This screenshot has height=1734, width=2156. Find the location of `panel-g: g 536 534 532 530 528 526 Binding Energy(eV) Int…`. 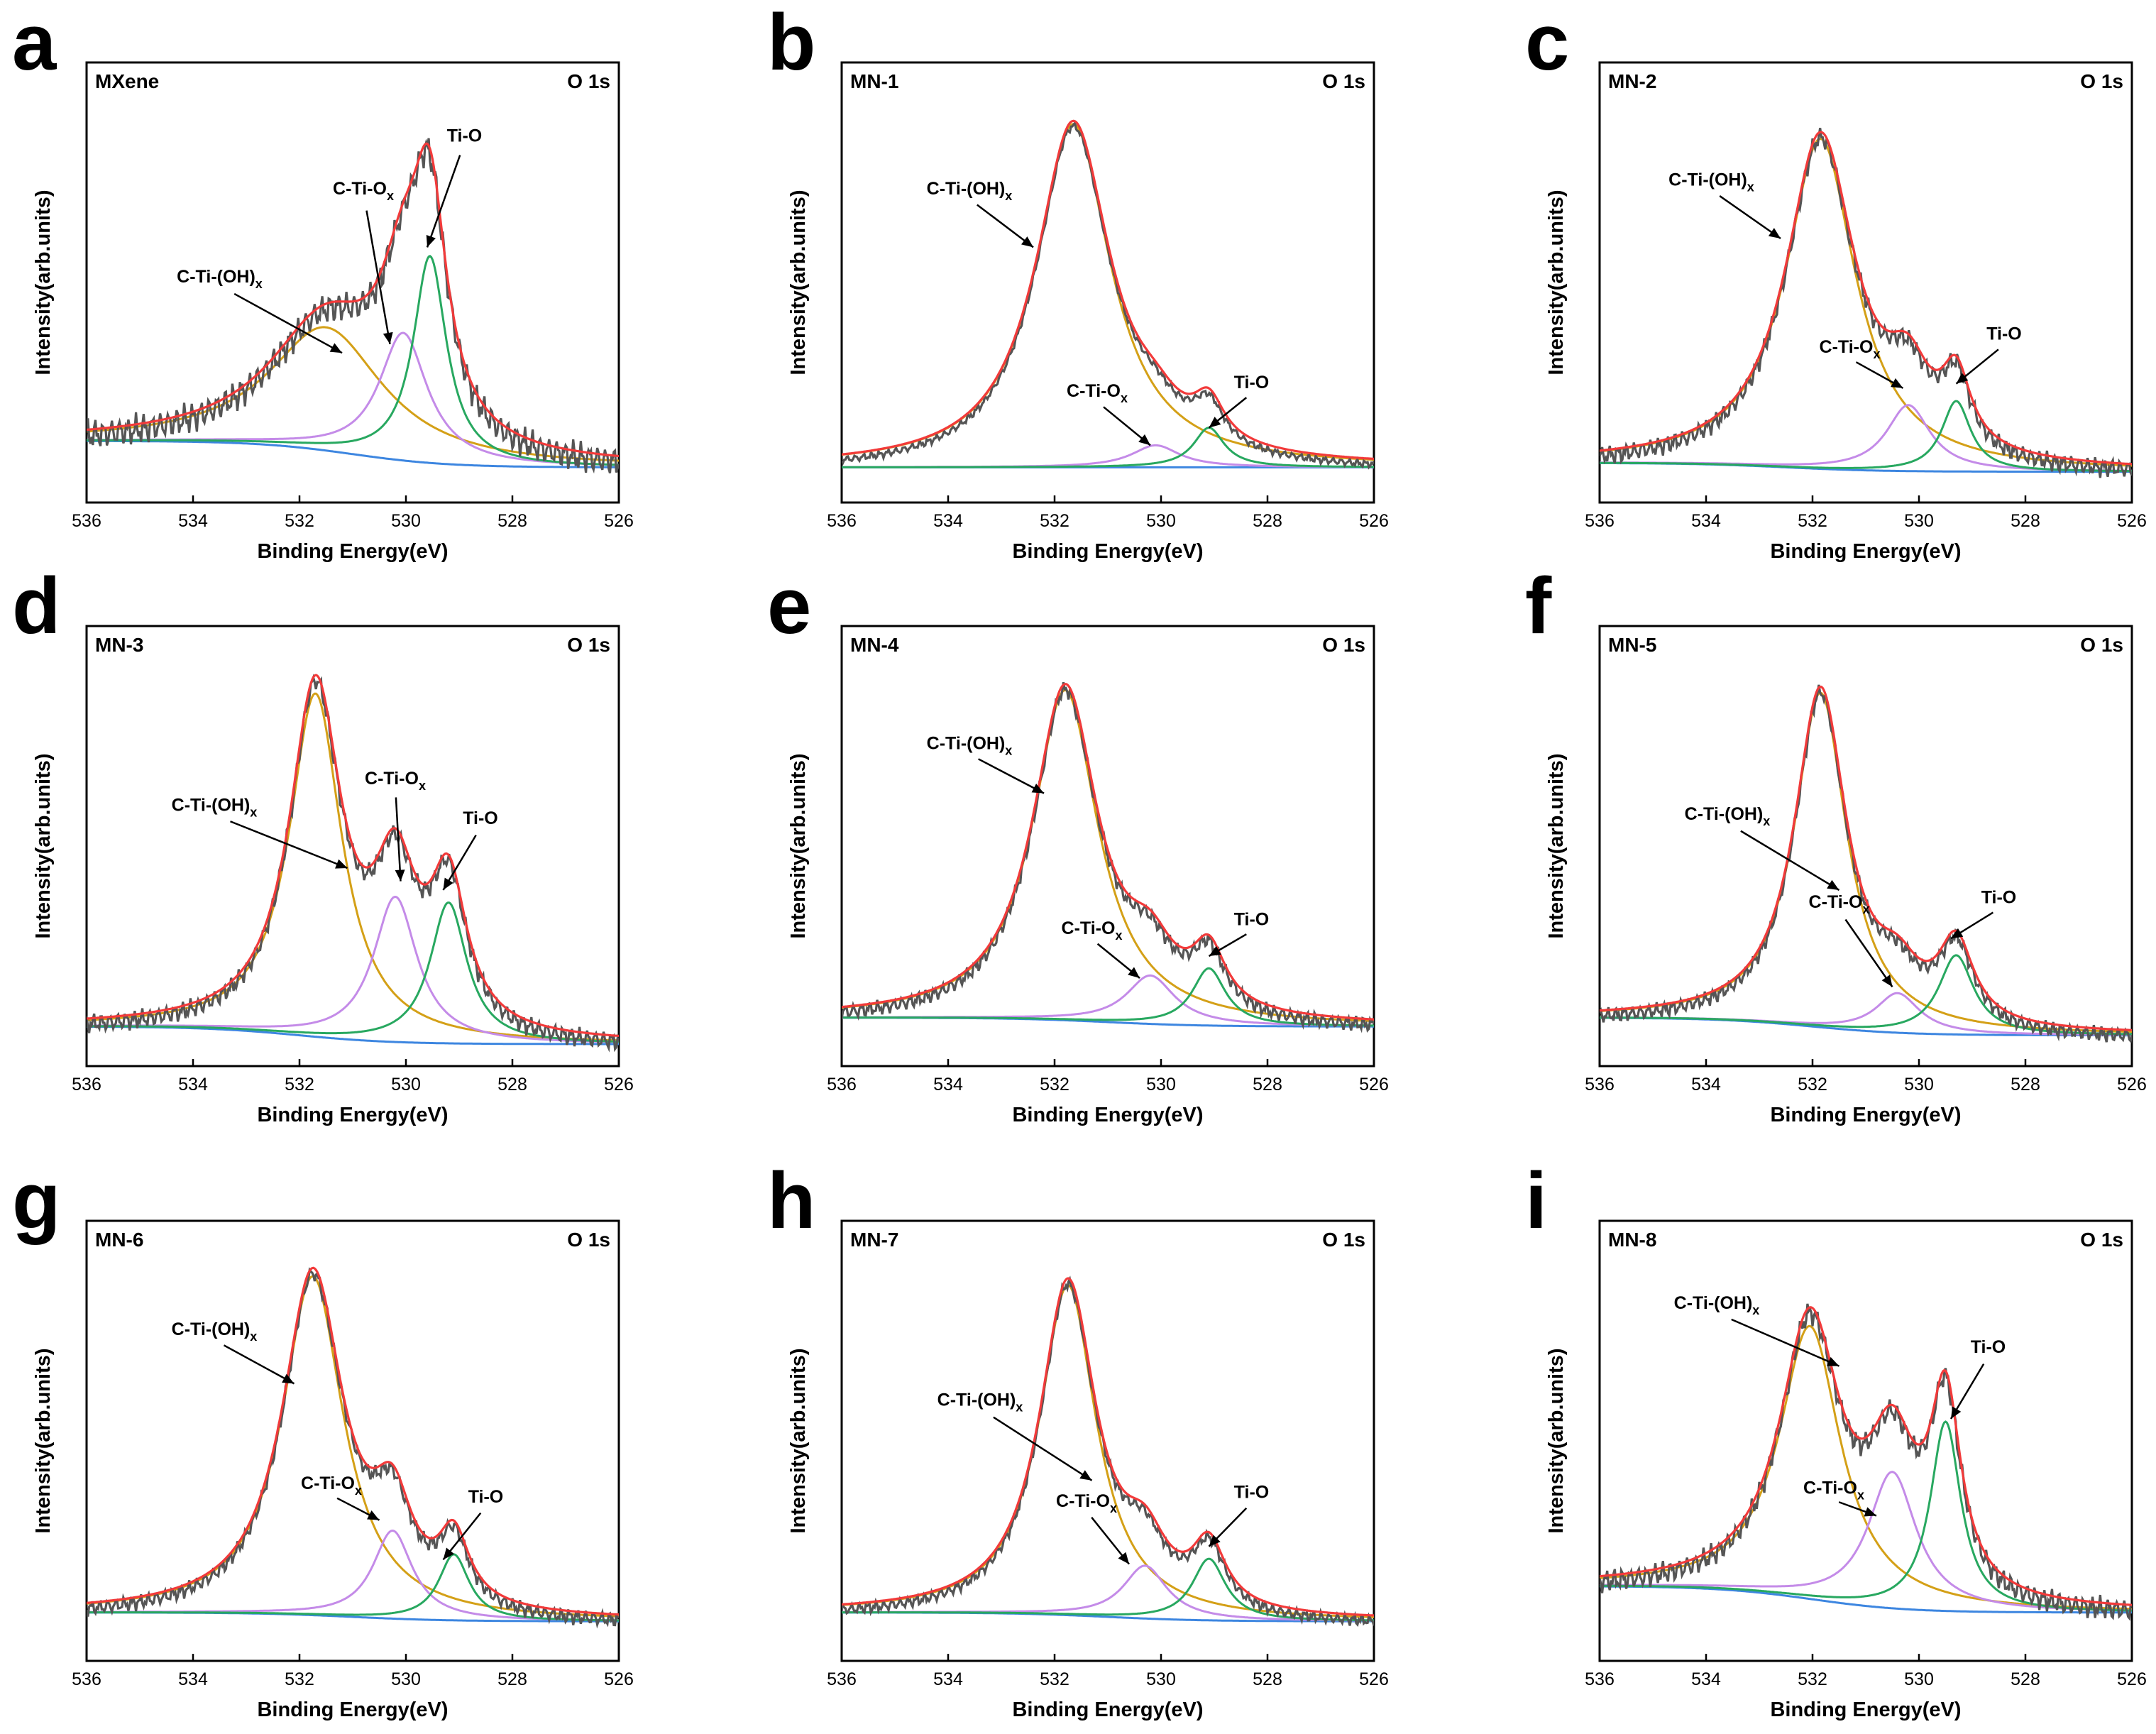

panel-g: g 536 534 532 530 528 526 Binding Energy(eV) Int… is located at coordinates (323, 1438).